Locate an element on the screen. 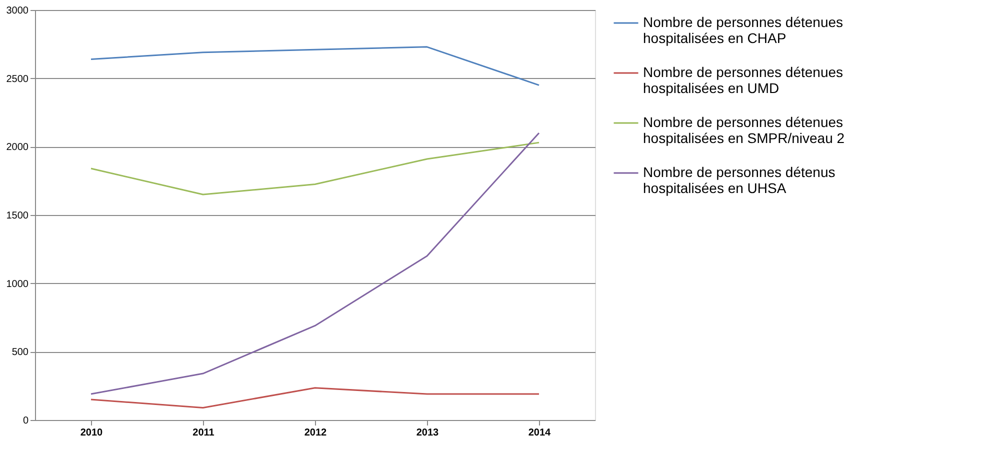  y-tick-label: 2500 is located at coordinates (17, 79).